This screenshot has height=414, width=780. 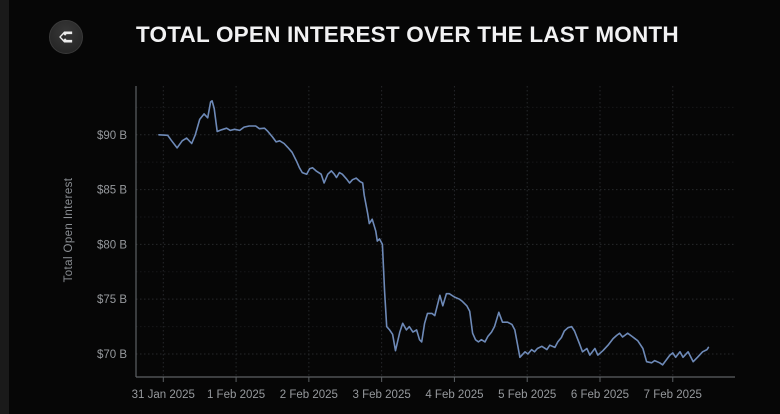 I want to click on left-edge-strip, so click(x=4, y=207).